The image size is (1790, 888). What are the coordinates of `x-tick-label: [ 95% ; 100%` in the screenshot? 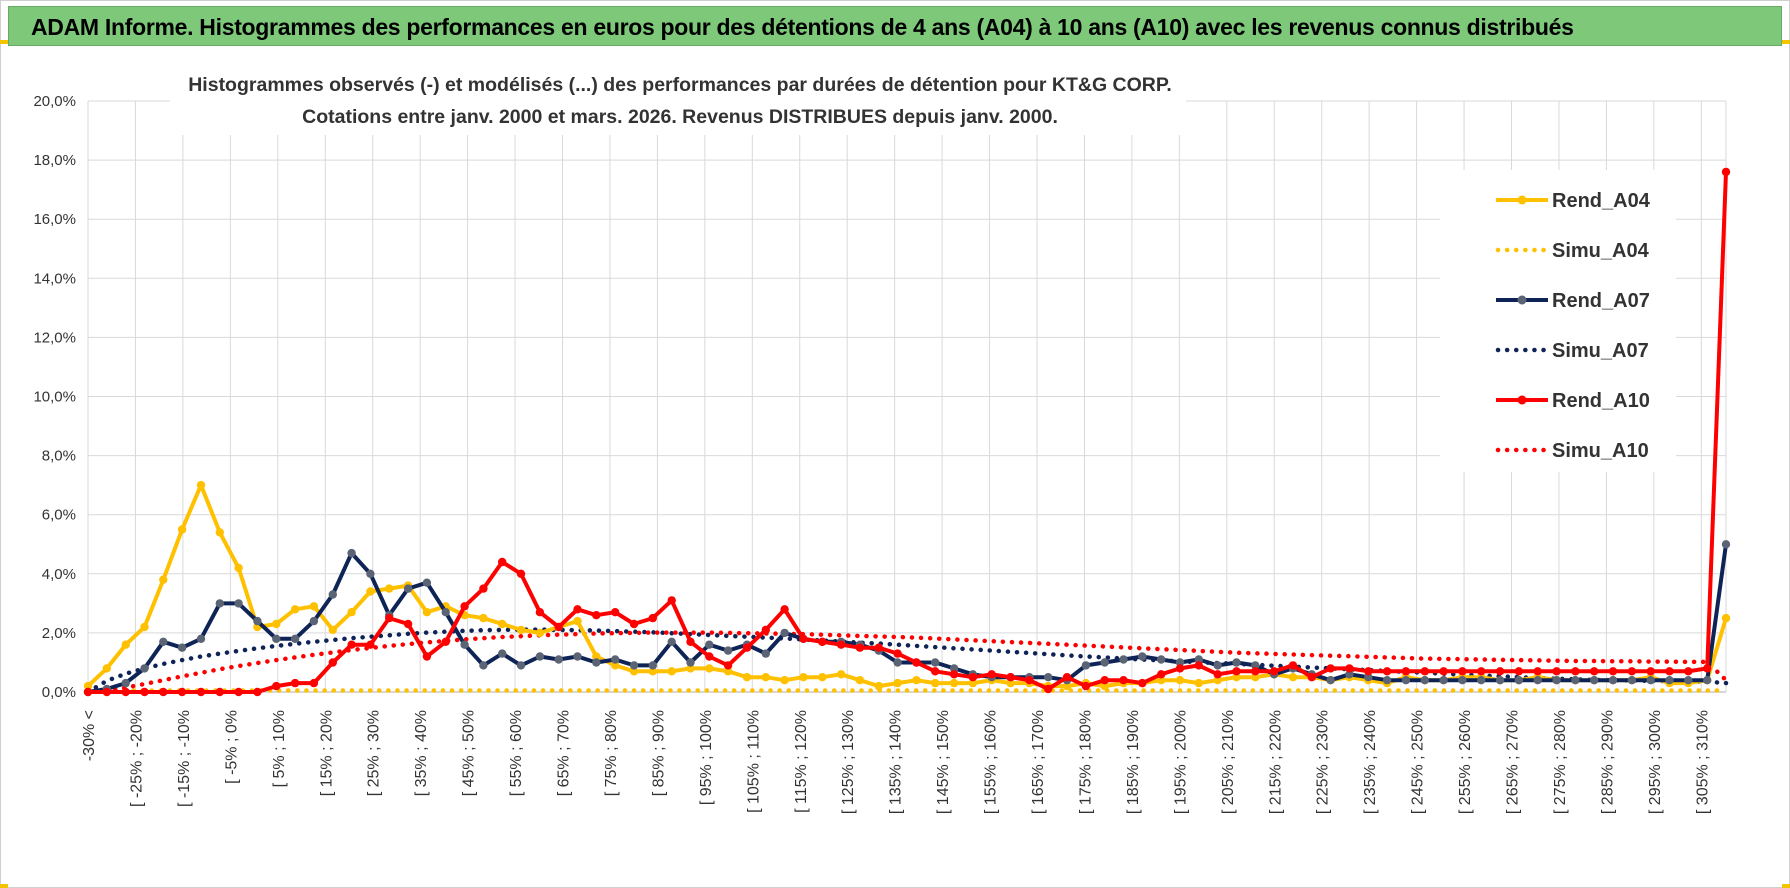 It's located at (706, 757).